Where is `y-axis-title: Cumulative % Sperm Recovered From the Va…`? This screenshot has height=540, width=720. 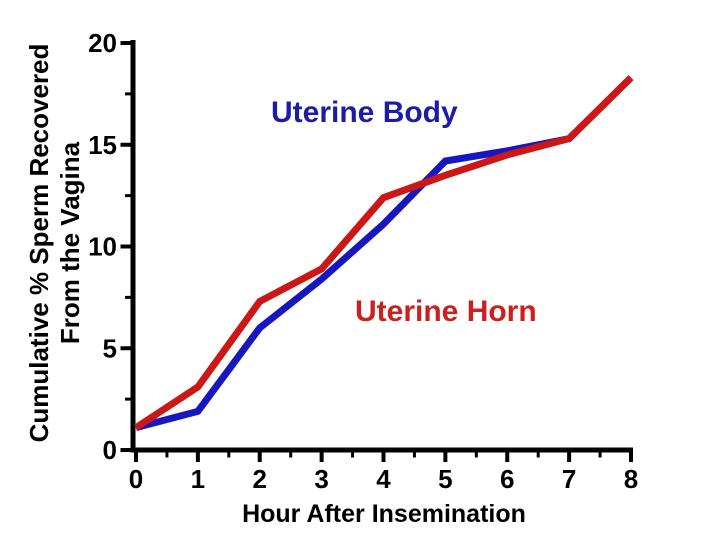
y-axis-title: Cumulative % Sperm Recovered From the Va… is located at coordinates (56, 243).